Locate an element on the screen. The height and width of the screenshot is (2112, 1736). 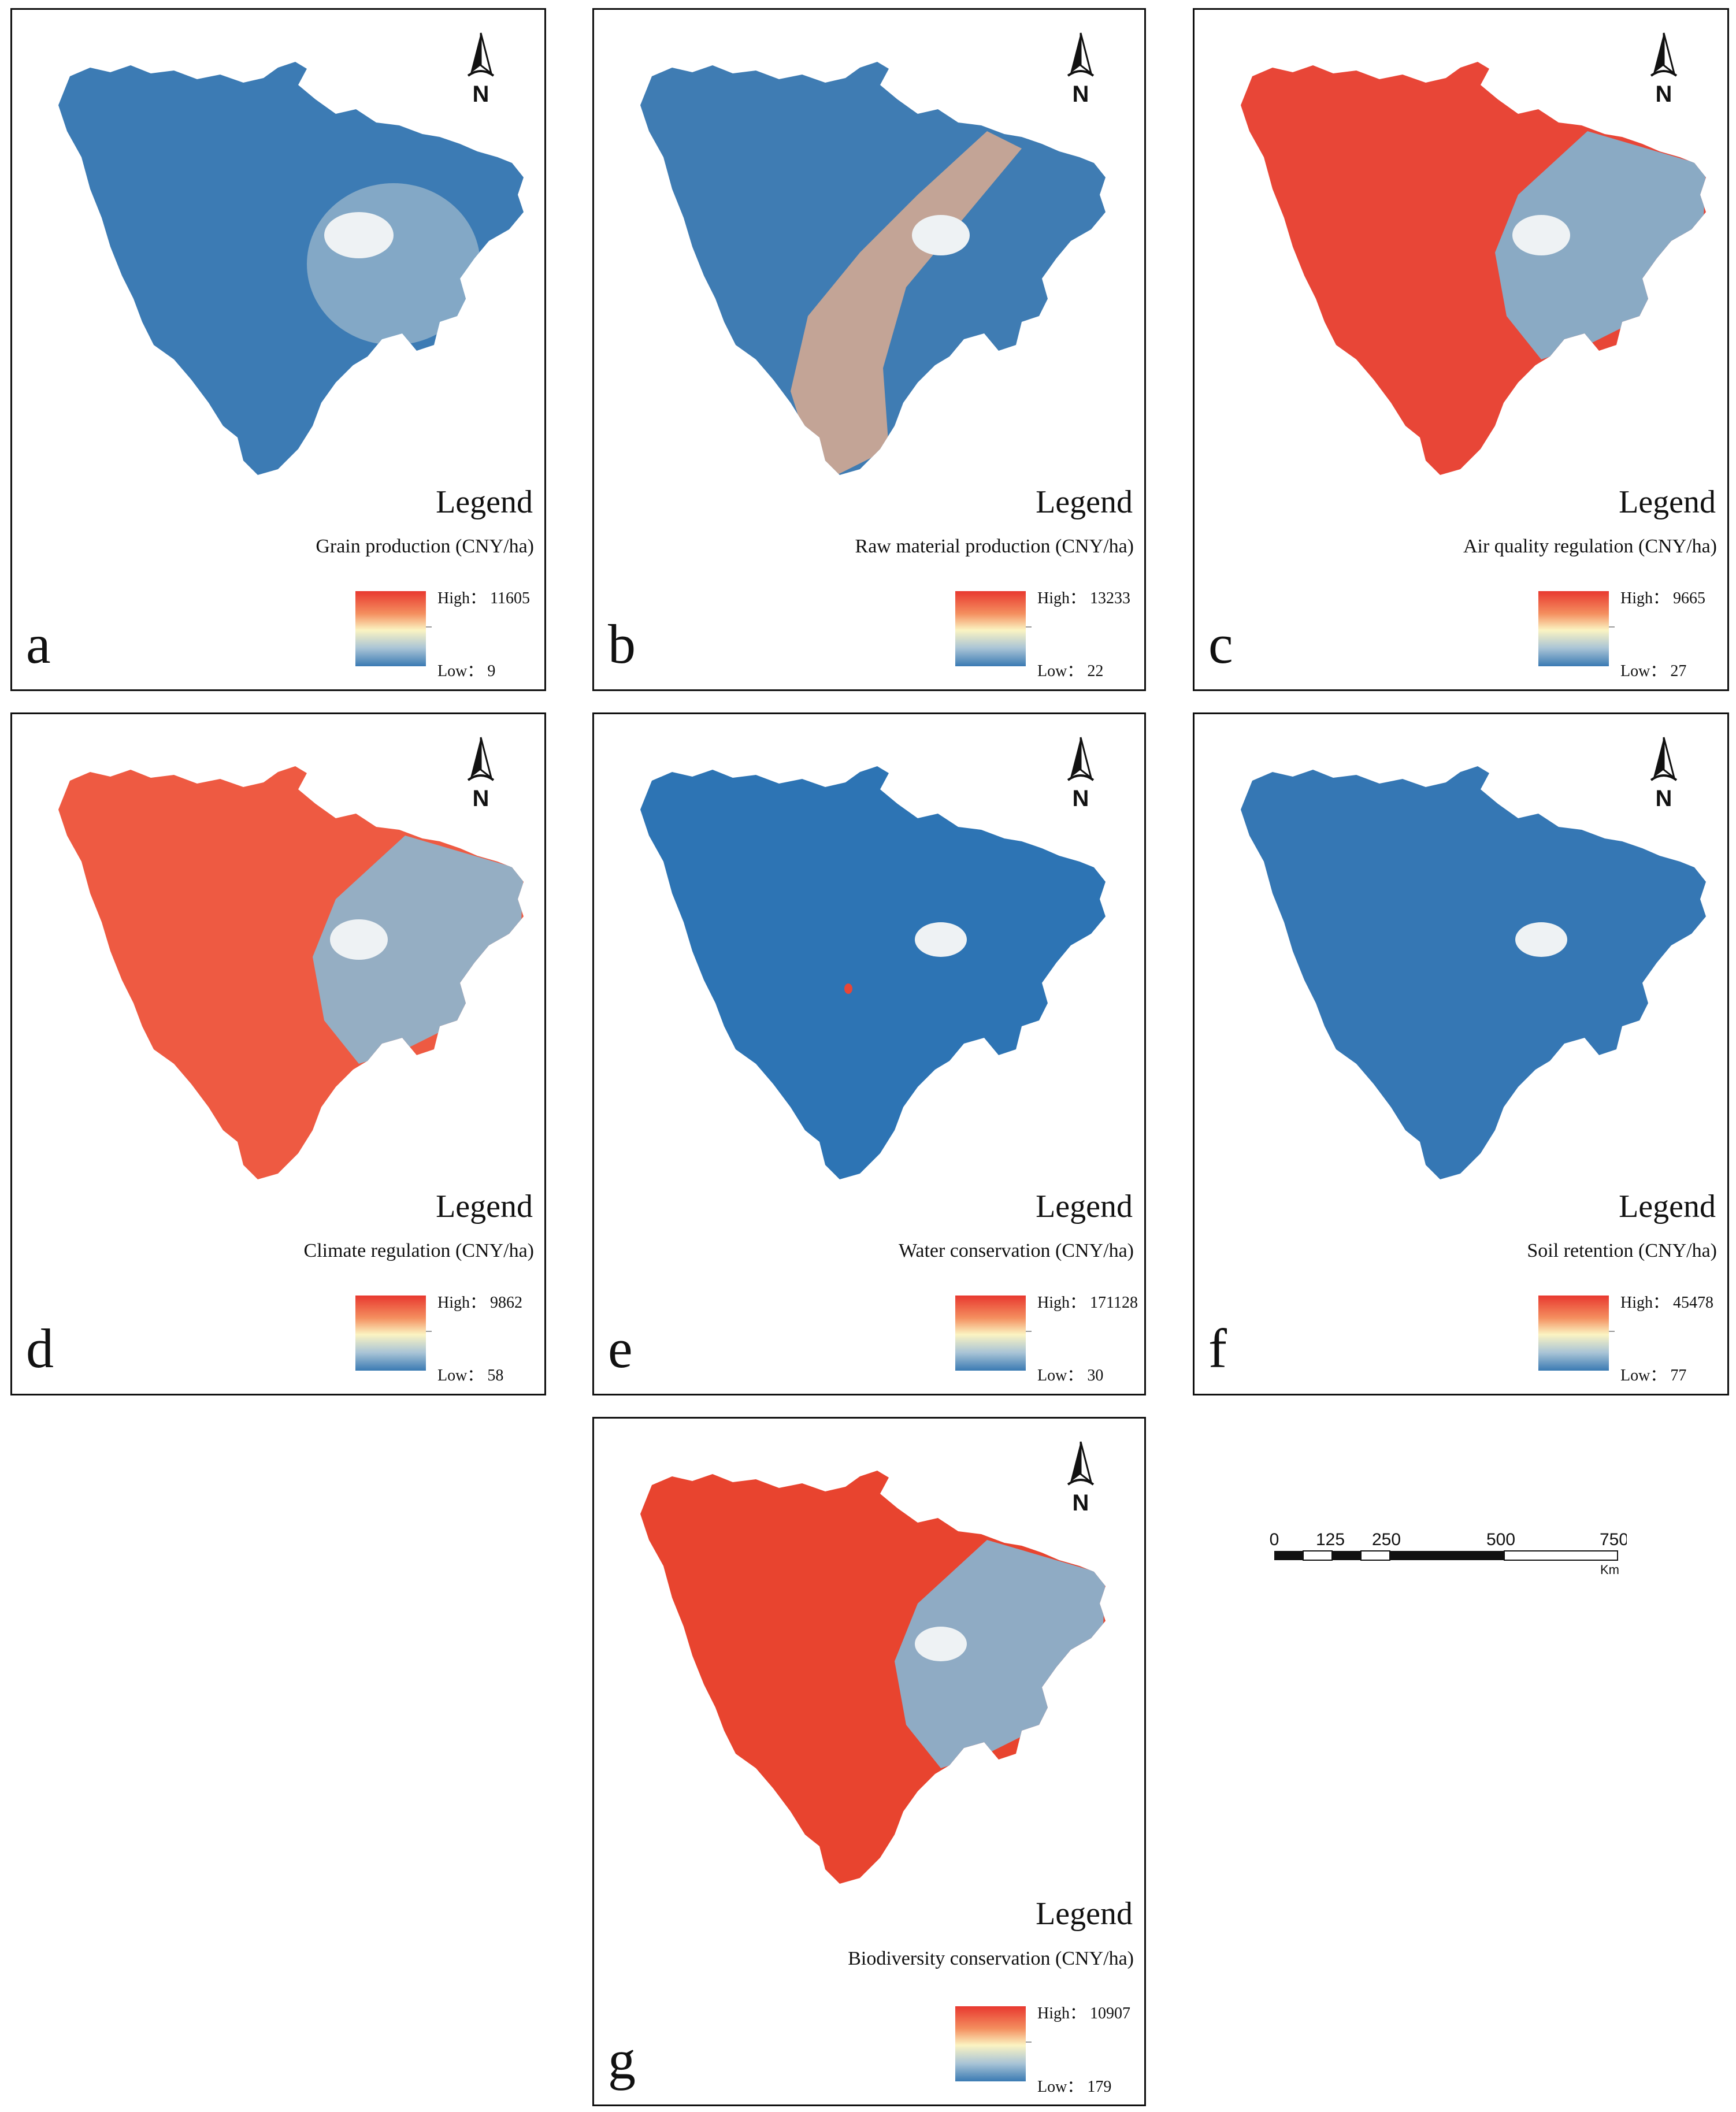
legend-variable: Air quality regulation (CNY/ha) is located at coordinates (1590, 546).